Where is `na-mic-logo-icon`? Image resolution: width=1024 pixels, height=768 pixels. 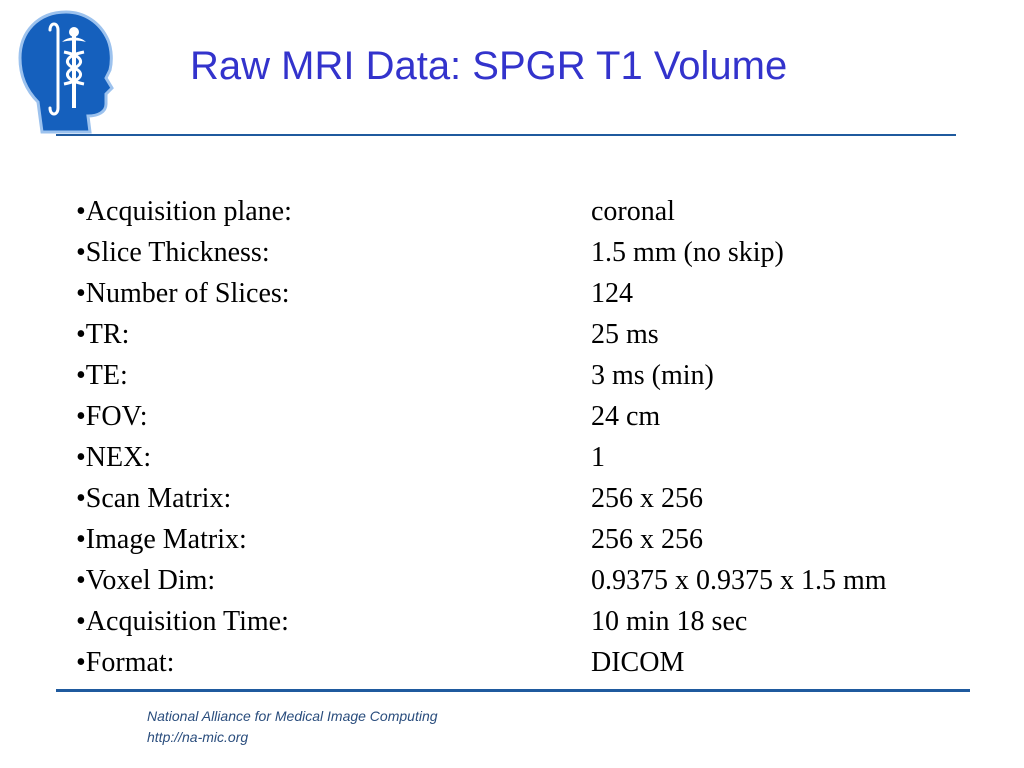
na-mic-logo-icon is located at coordinates (66, 72).